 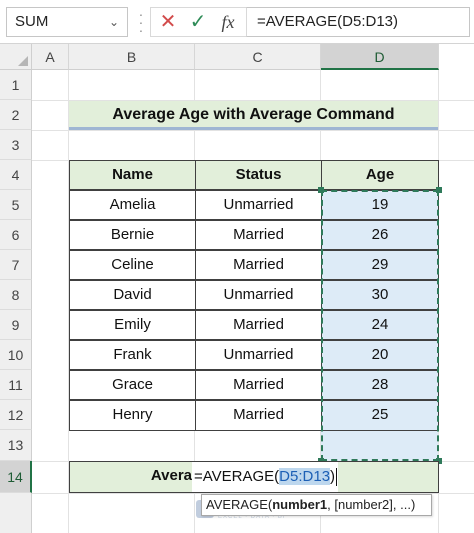 What do you see at coordinates (16, 415) in the screenshot?
I see `row-header-12: 12` at bounding box center [16, 415].